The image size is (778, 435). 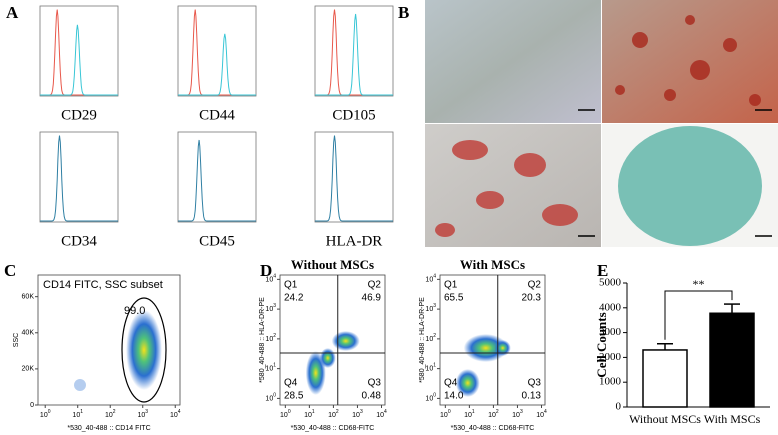 I want to click on axis-label: SSC, so click(x=16, y=340).